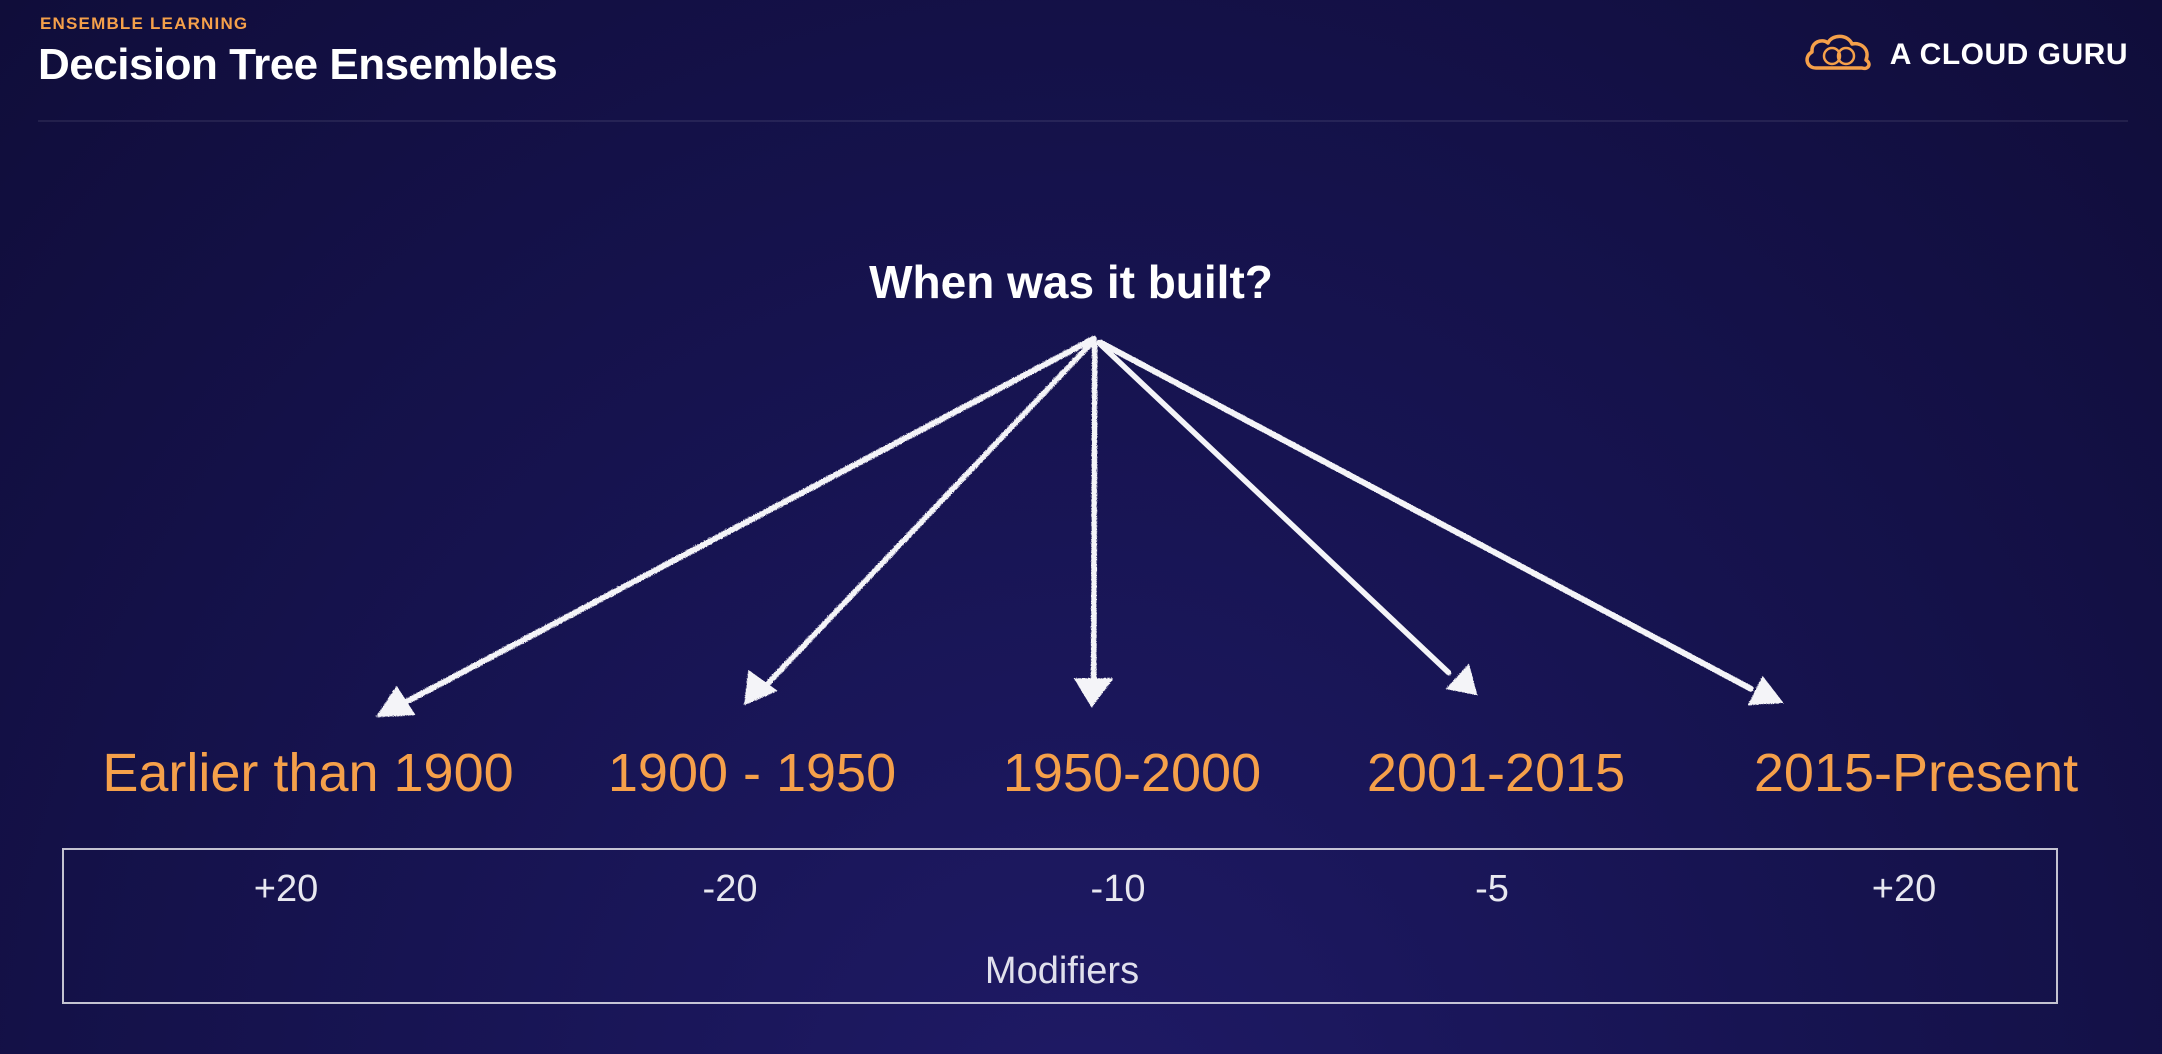 The height and width of the screenshot is (1054, 2162). Describe the element at coordinates (1083, 121) in the screenshot. I see `header-divider` at that location.